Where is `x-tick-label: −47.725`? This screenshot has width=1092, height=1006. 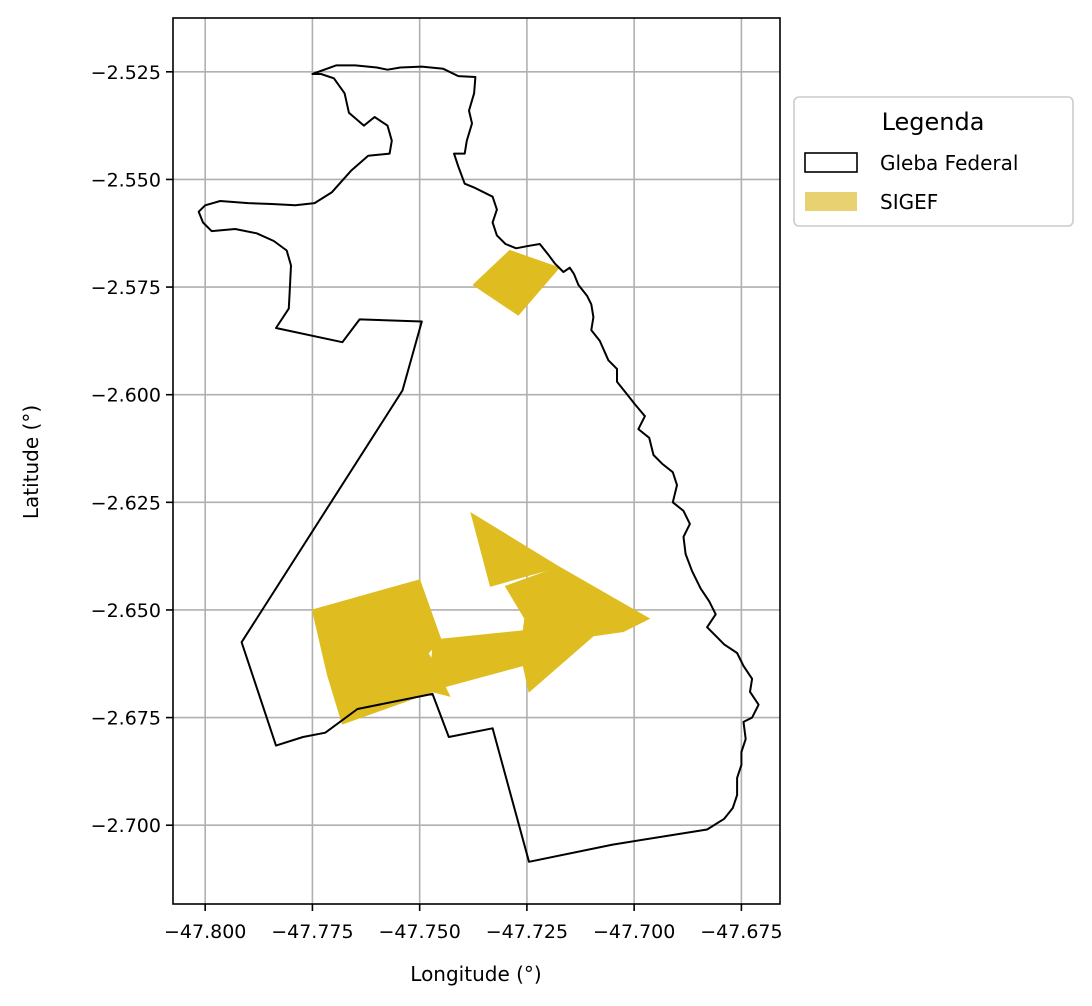 x-tick-label: −47.725 is located at coordinates (527, 932).